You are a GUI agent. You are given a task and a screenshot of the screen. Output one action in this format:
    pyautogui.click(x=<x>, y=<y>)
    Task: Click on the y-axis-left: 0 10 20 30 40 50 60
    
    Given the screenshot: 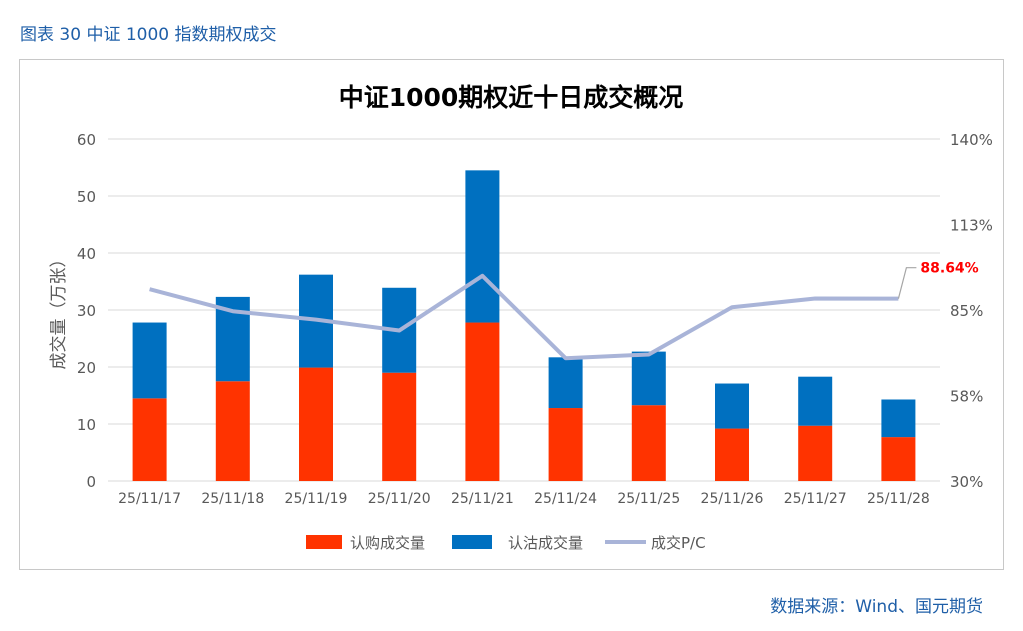 What is the action you would take?
    pyautogui.click(x=86, y=311)
    